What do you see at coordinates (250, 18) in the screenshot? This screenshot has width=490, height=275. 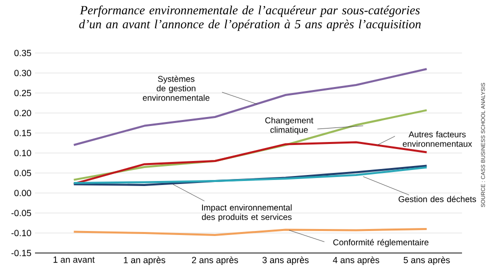 I see `chart-title: Performance environnementale de l’acquéreur par sous-catégories d’un an avant l’annonce de l’opération à 5 ans après l’acquisition` at bounding box center [250, 18].